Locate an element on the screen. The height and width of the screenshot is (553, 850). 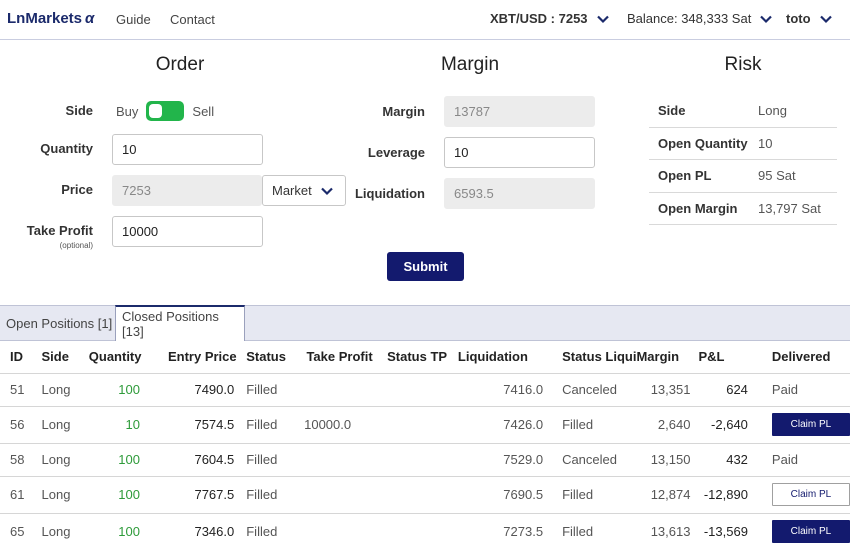
nav-link-contact: Contact is located at coordinates (192, 19).